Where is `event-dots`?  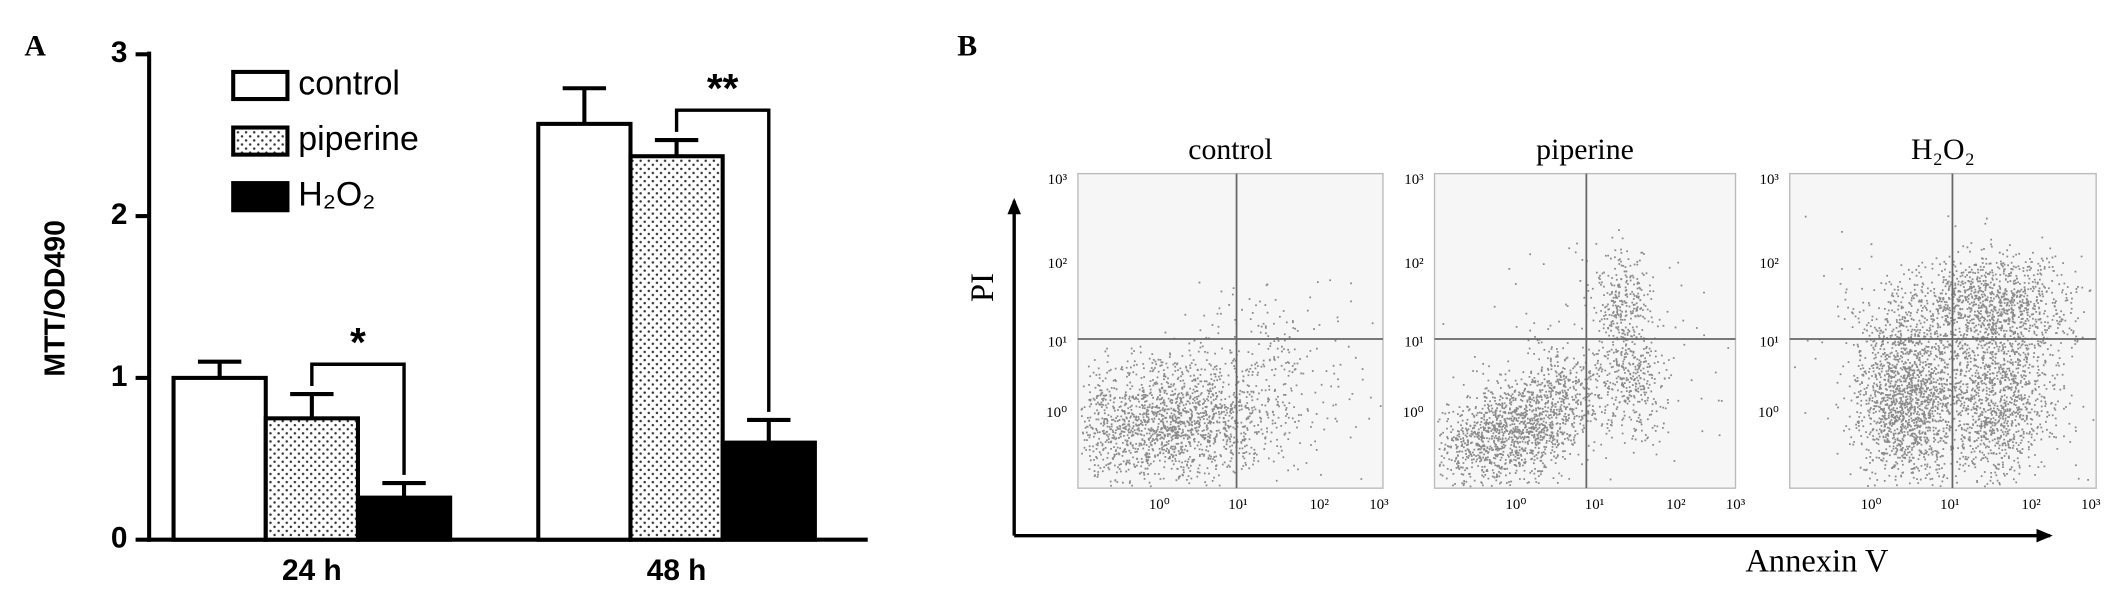 event-dots is located at coordinates (1944, 351).